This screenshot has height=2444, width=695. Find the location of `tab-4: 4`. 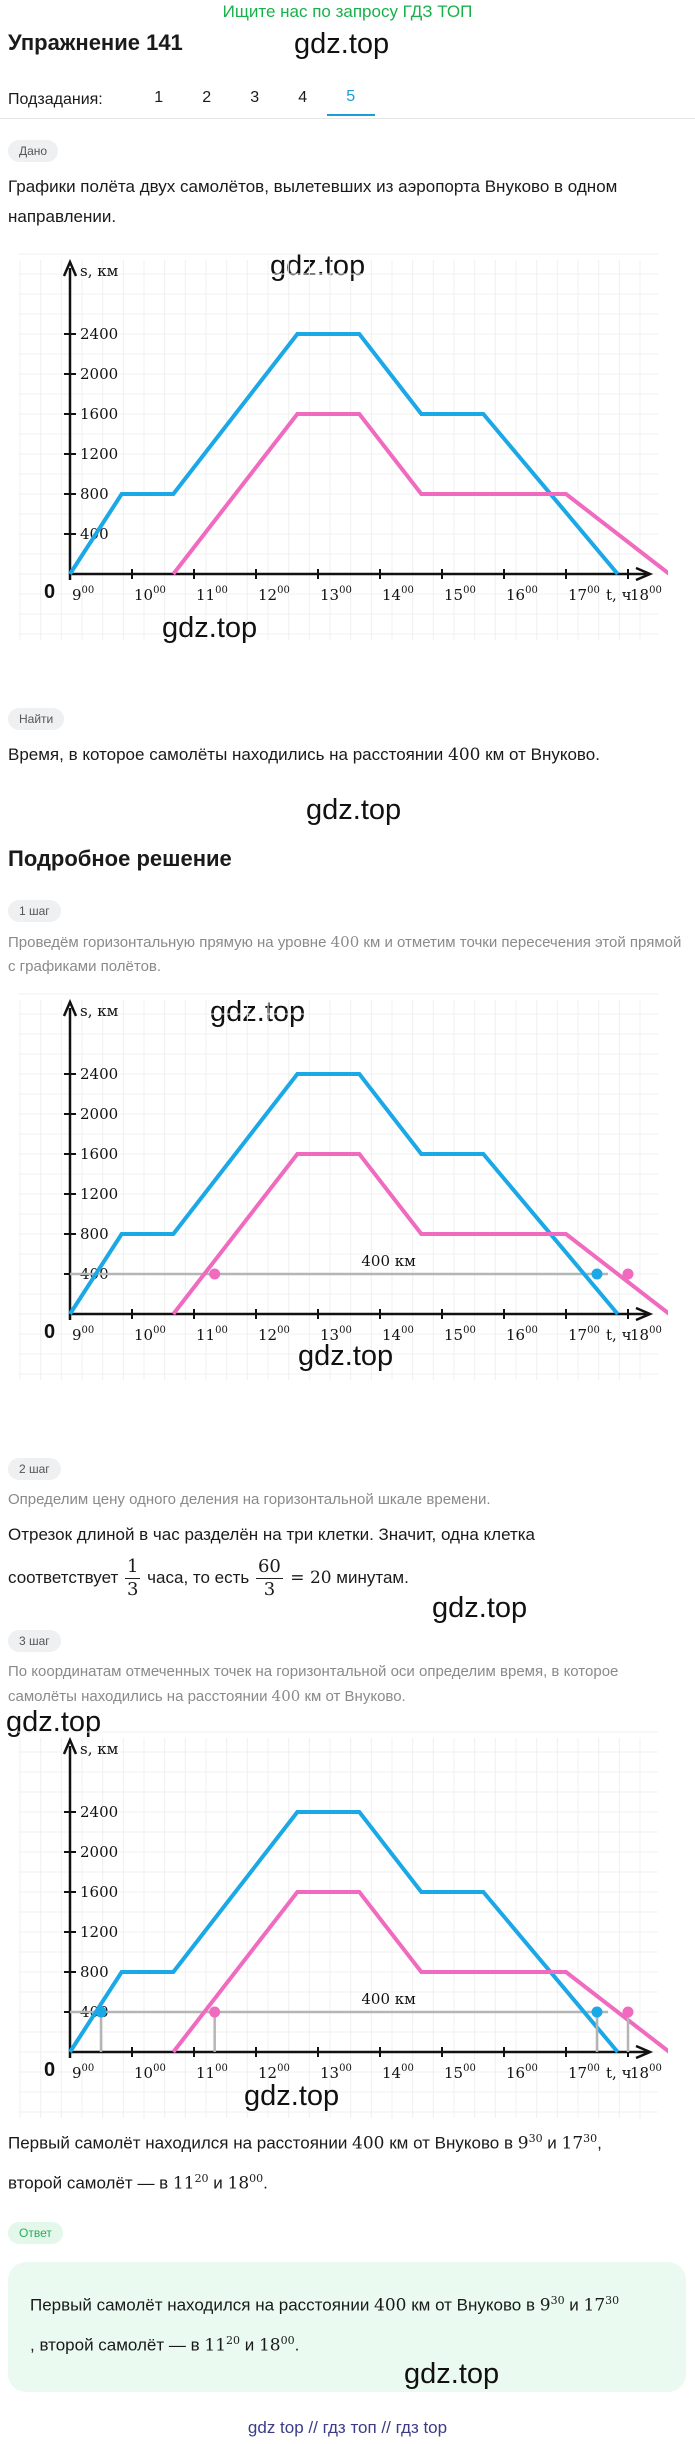

tab-4: 4 is located at coordinates (303, 97).